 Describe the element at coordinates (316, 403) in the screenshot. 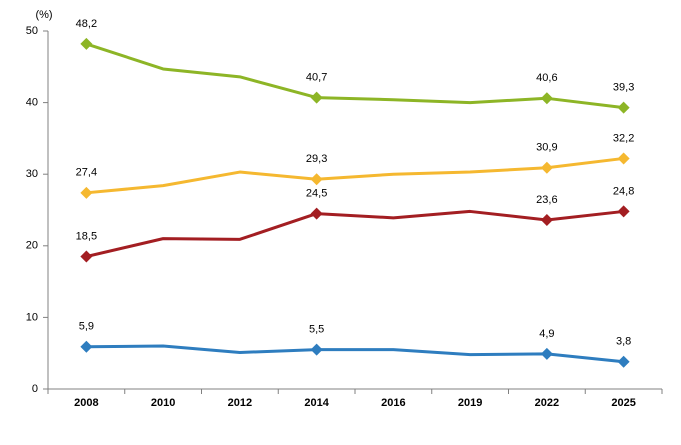

I see `x-tick-label: 2014` at that location.